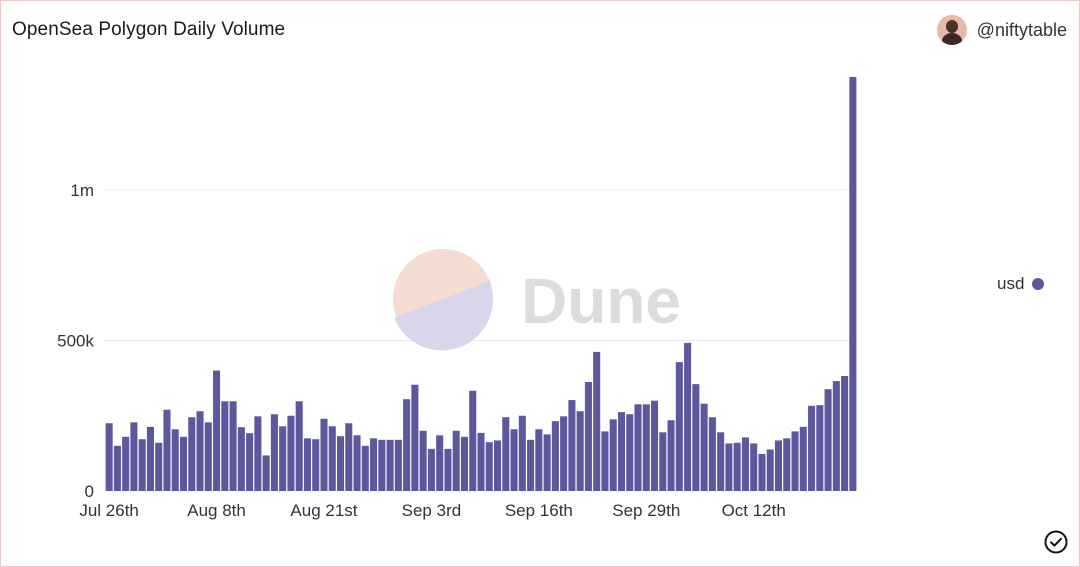  I want to click on x-tick-label: Sep 29th, so click(646, 510).